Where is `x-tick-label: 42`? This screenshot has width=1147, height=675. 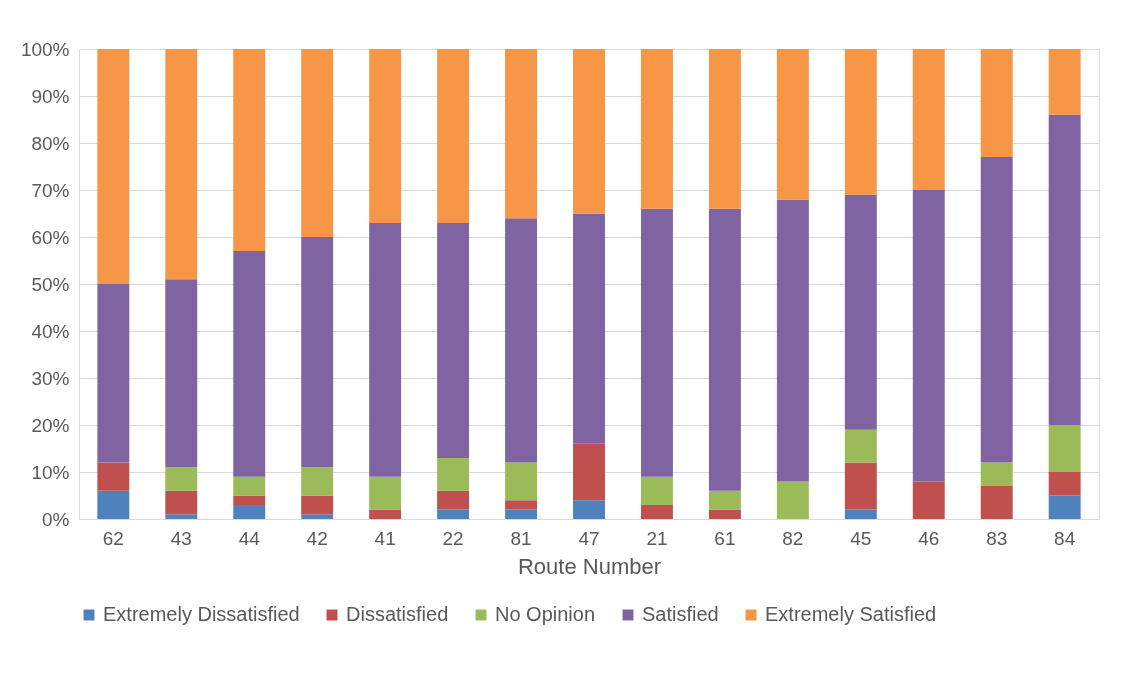
x-tick-label: 42 is located at coordinates (317, 538).